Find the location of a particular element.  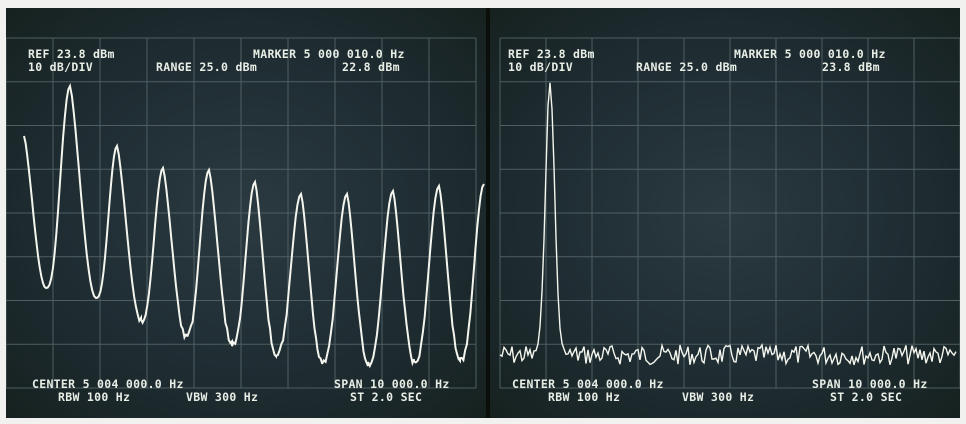

marker-level-label: 22.8 dBm is located at coordinates (371, 67).